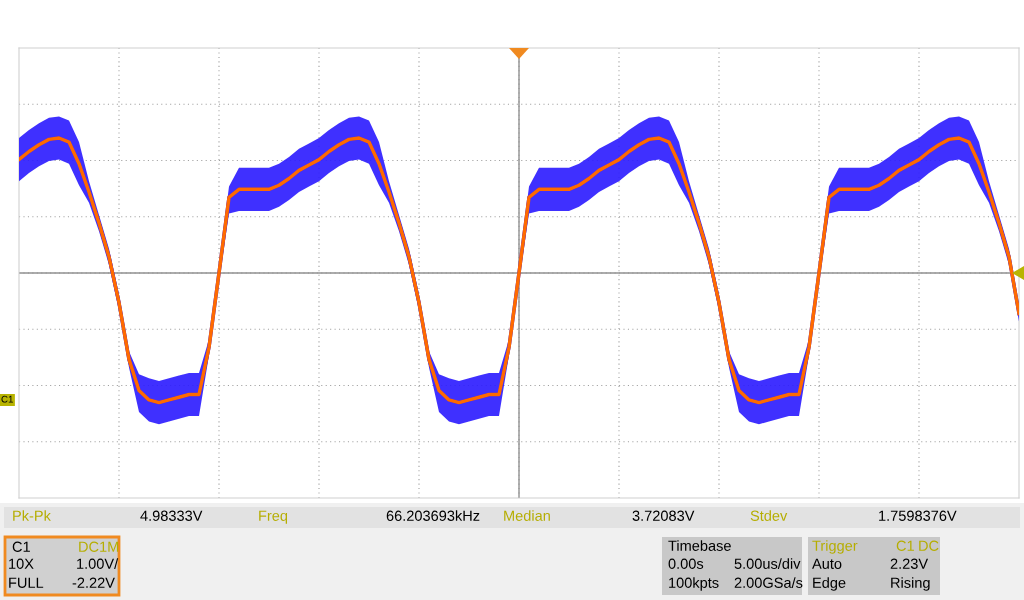 The height and width of the screenshot is (600, 1024). What do you see at coordinates (827, 563) in the screenshot?
I see `text: Auto` at bounding box center [827, 563].